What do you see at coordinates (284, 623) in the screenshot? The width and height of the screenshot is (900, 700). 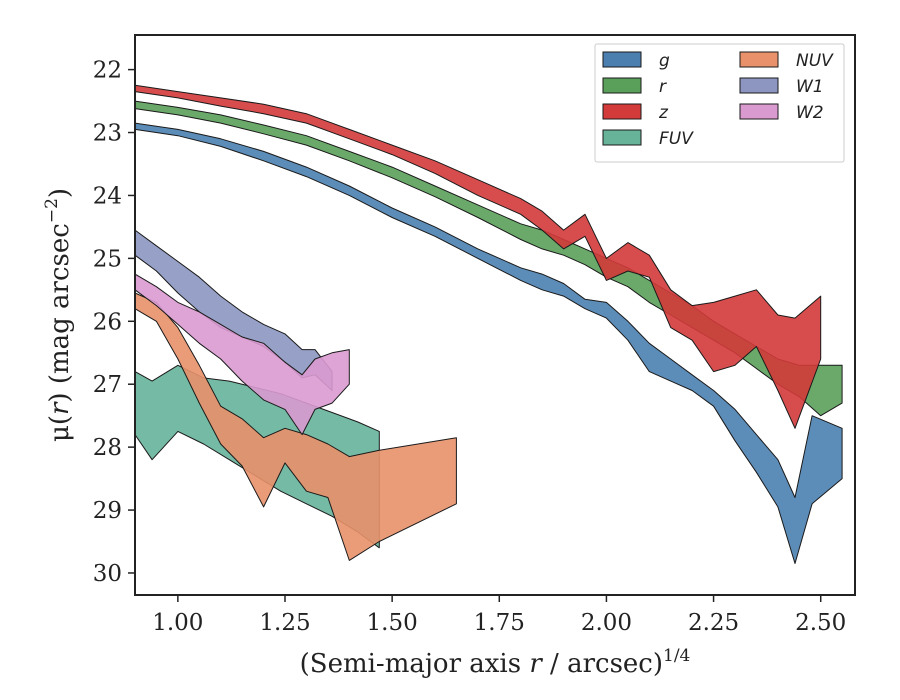 I see `x-tick-label: 1.25` at bounding box center [284, 623].